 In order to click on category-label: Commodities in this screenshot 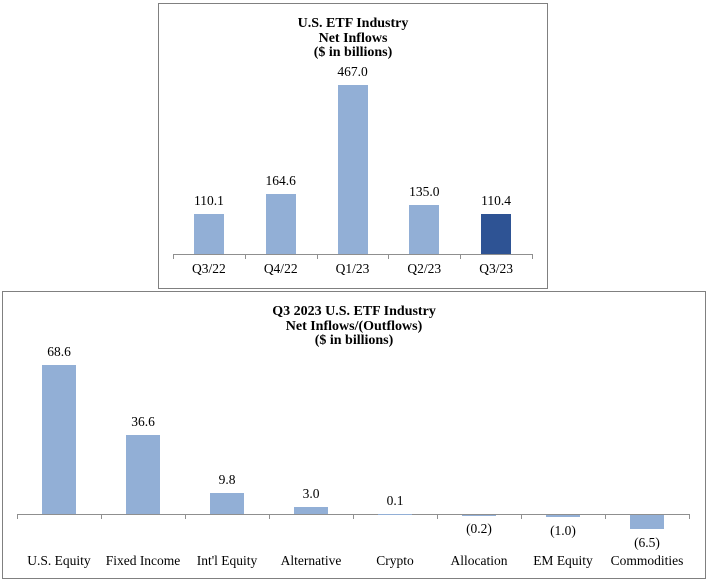, I will do `click(647, 560)`.